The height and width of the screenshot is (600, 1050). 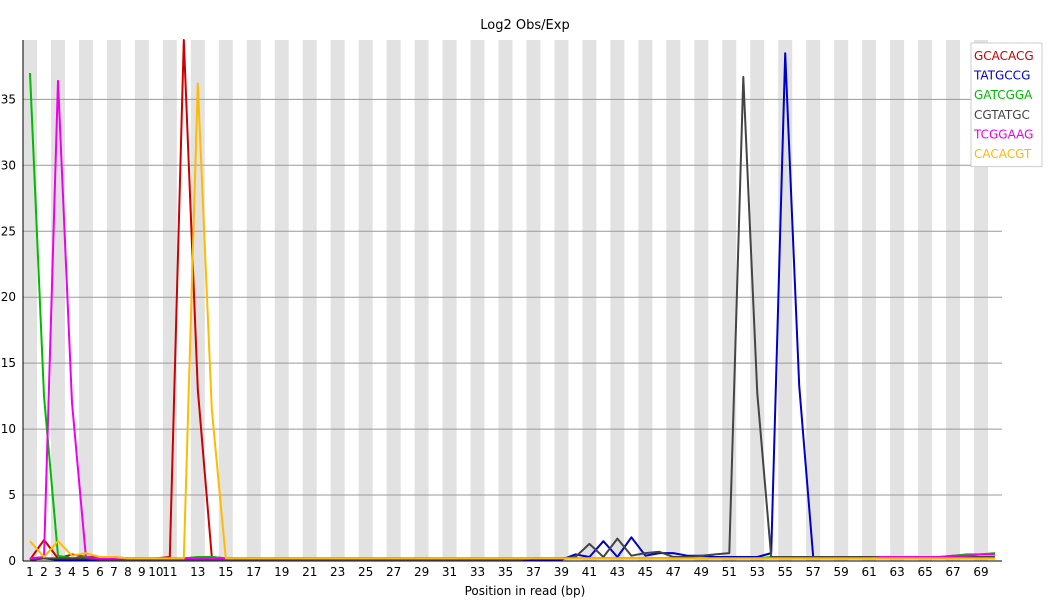 I want to click on y-tick-label: 15, so click(x=8, y=363).